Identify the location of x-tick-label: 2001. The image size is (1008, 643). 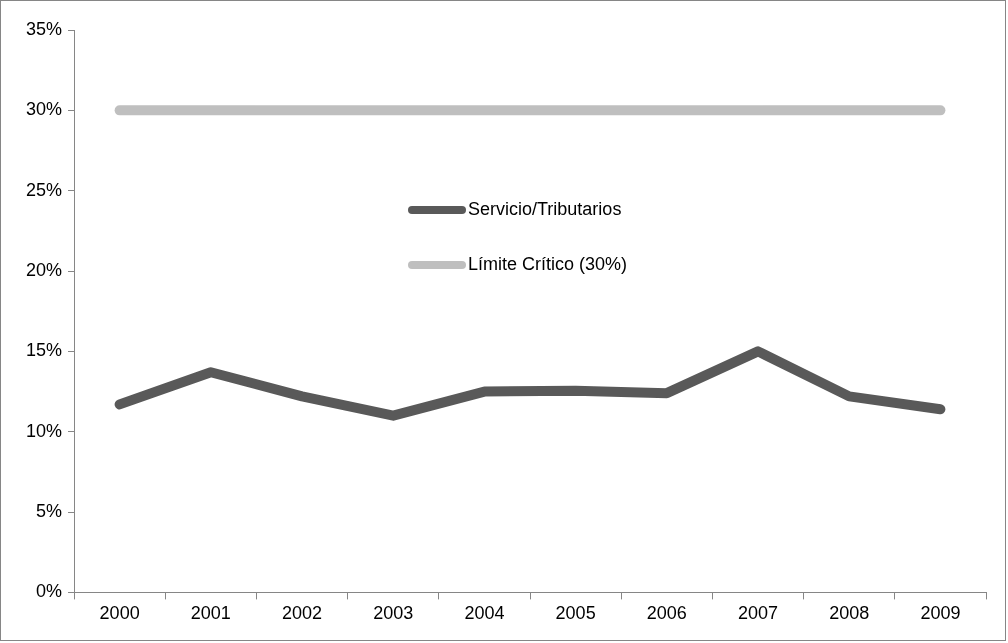
(210, 613).